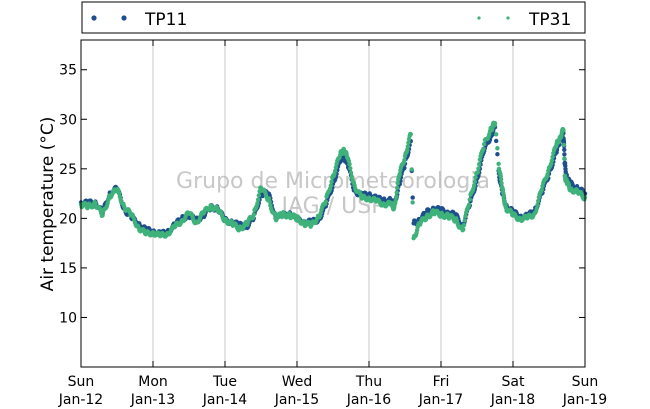 The width and height of the screenshot is (650, 409). Describe the element at coordinates (81, 382) in the screenshot. I see `x-tick-day-0: Sun` at that location.